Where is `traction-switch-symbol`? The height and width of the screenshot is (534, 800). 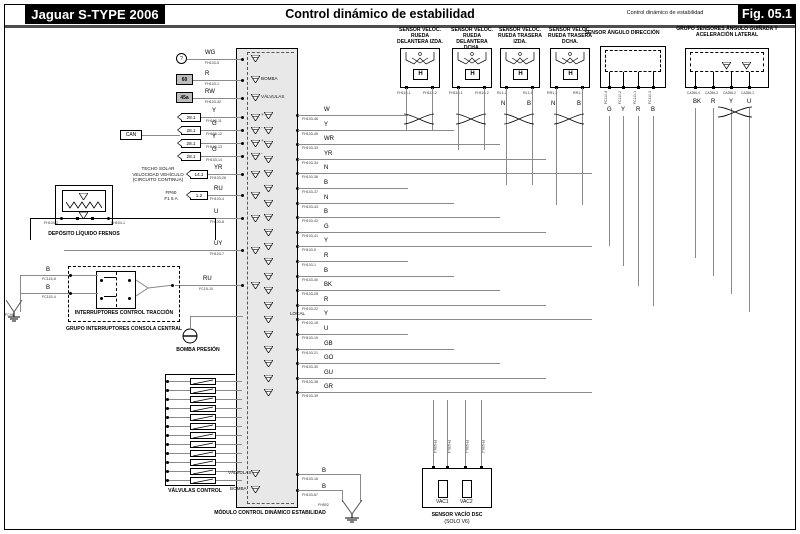
traction-switch-symbol is located at coordinates (116, 290).